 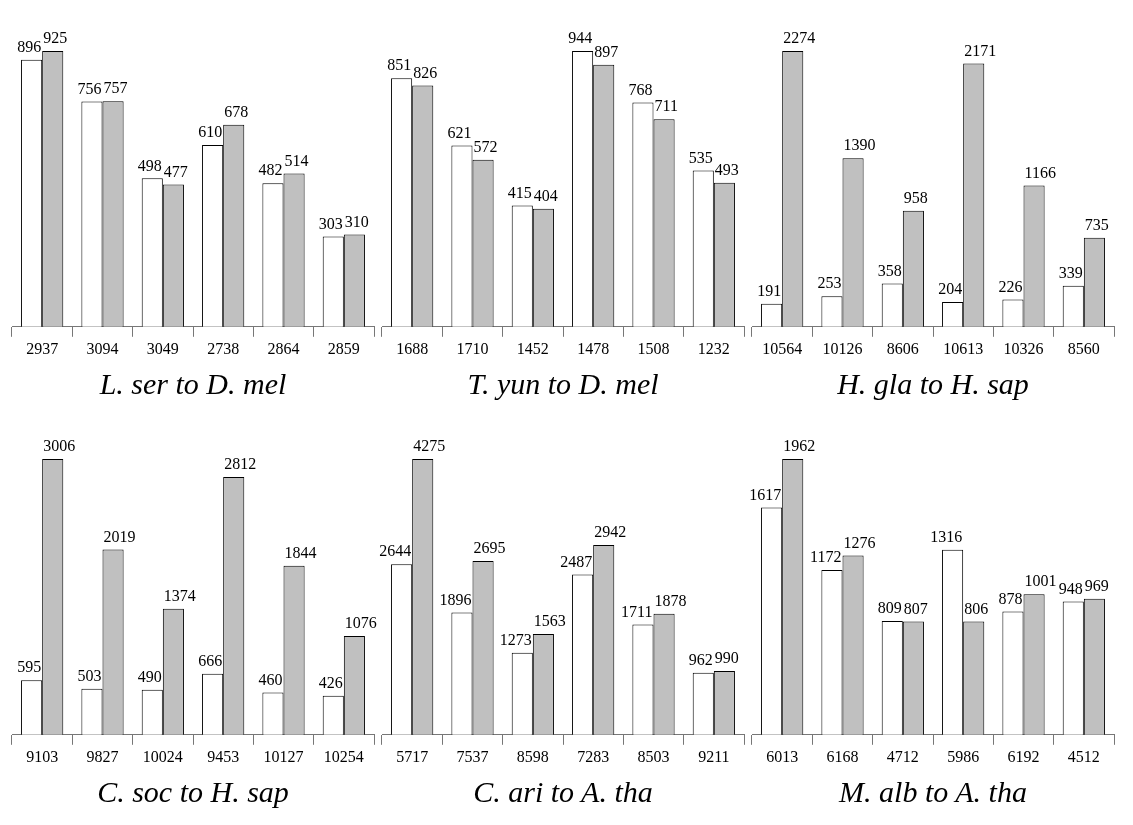 I want to click on data-label: 503, so click(x=89, y=675).